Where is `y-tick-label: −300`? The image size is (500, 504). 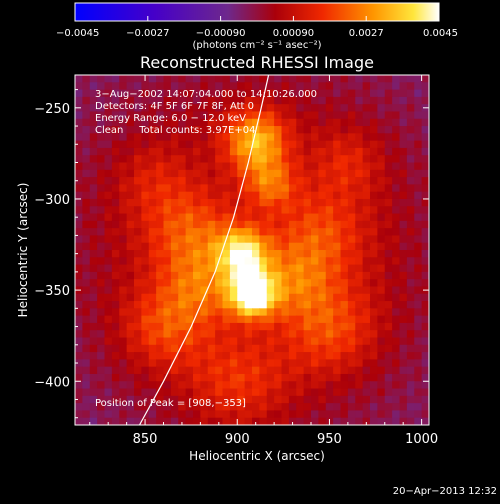
y-tick-label: −300 is located at coordinates (52, 200).